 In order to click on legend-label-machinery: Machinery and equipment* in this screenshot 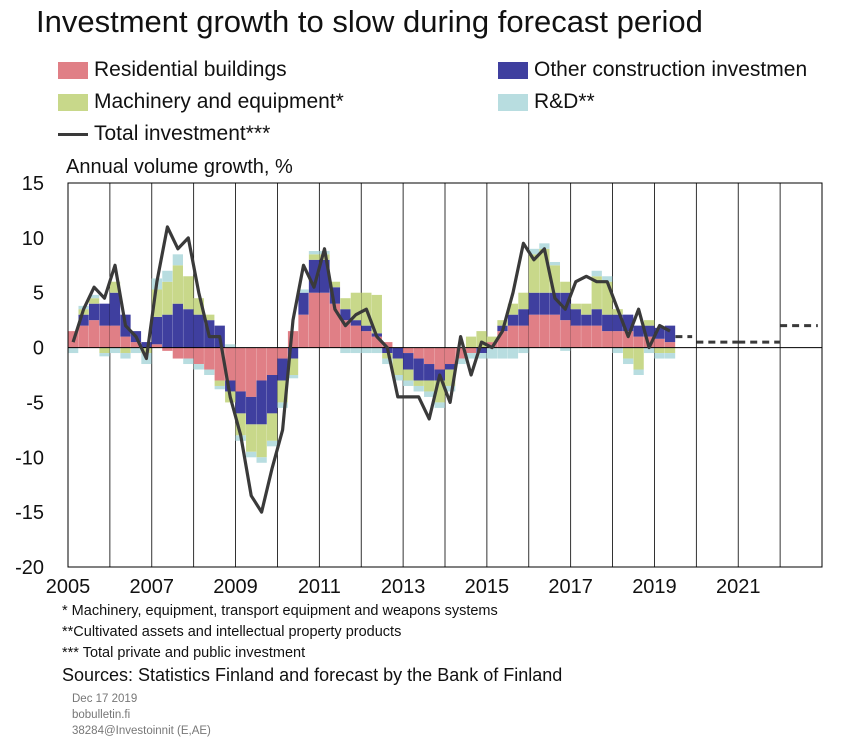, I will do `click(219, 101)`.